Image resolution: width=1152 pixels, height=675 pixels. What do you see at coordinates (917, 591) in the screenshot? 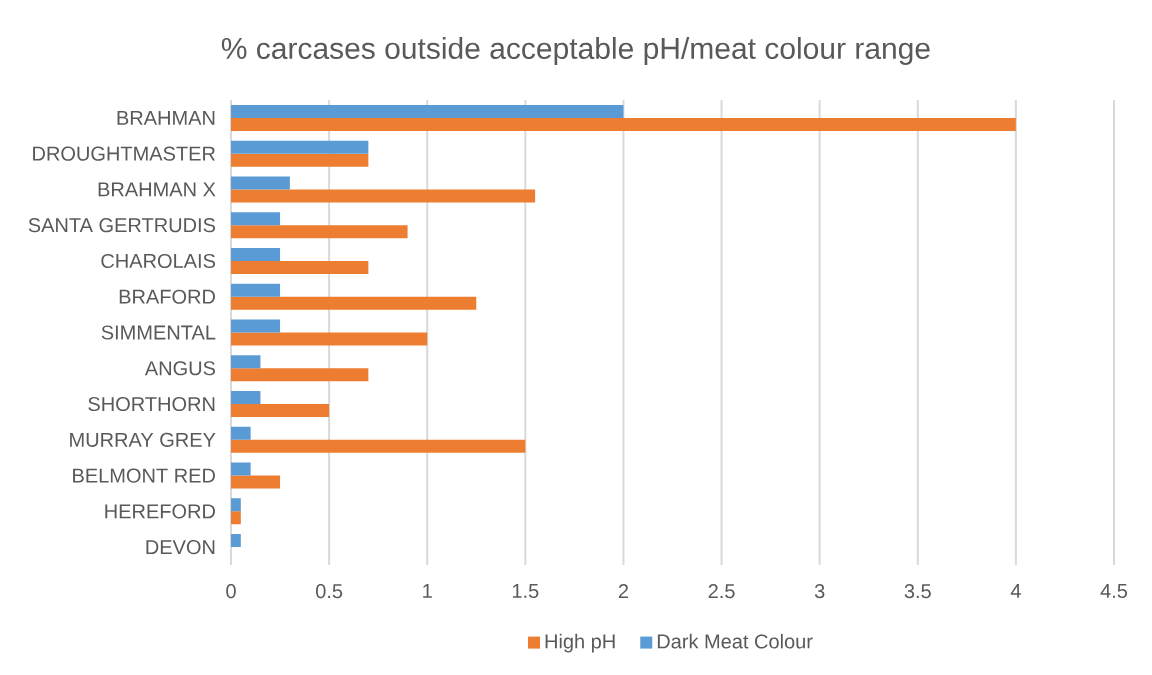
I see `x-tick-label: 3.5` at bounding box center [917, 591].